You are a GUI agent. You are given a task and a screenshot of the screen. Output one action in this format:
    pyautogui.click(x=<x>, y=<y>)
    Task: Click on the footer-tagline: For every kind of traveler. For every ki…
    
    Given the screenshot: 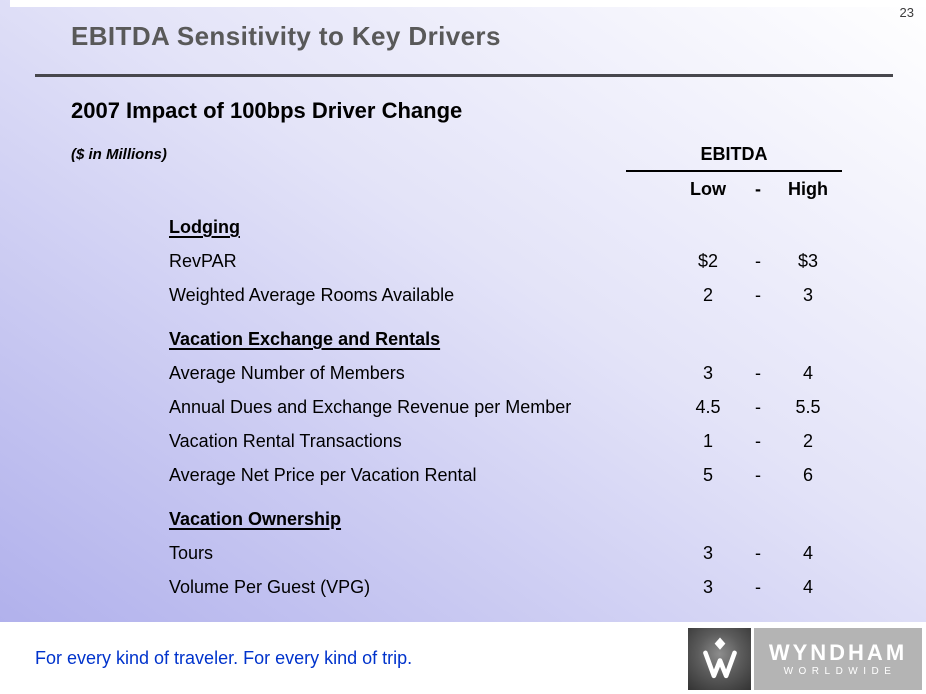 What is the action you would take?
    pyautogui.click(x=224, y=658)
    